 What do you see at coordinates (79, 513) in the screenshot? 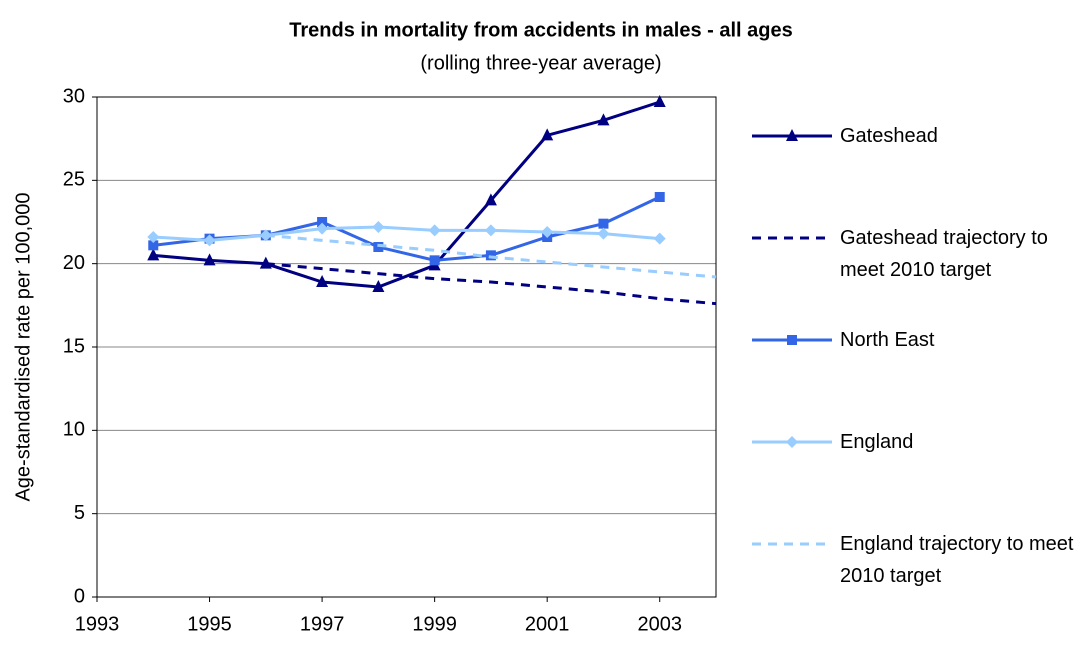
I see `y-tick-label: 5` at bounding box center [79, 513].